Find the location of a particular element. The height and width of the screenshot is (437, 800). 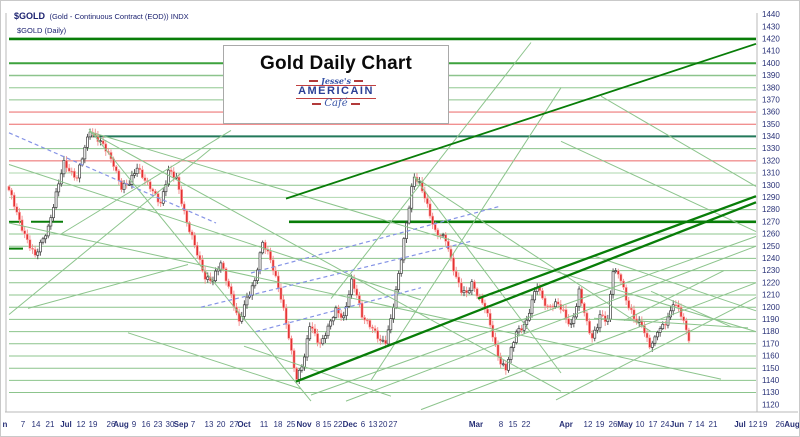

svg-text: n is located at coordinates (5, 424).